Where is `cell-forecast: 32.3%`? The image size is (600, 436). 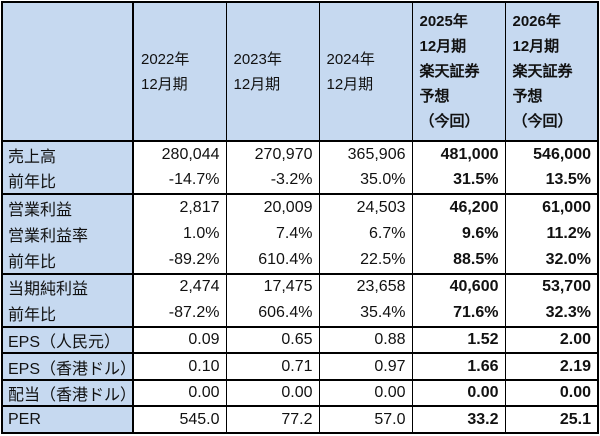
cell-forecast: 32.3% is located at coordinates (551, 313).